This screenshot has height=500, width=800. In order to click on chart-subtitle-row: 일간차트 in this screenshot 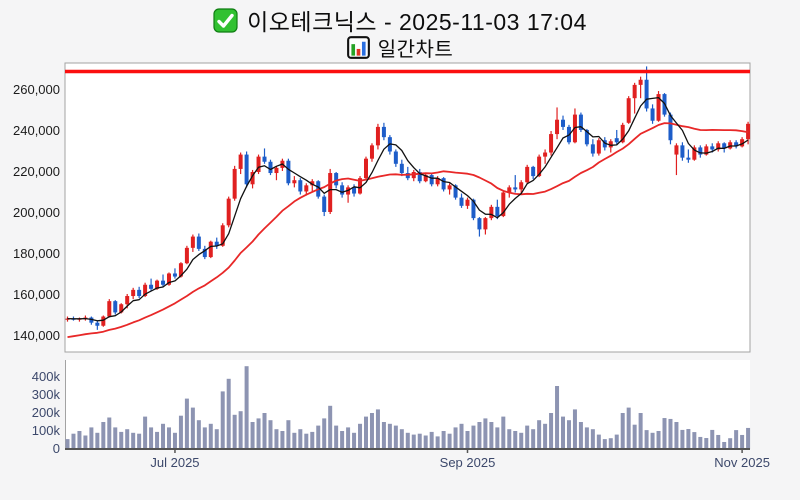, I will do `click(400, 47)`.